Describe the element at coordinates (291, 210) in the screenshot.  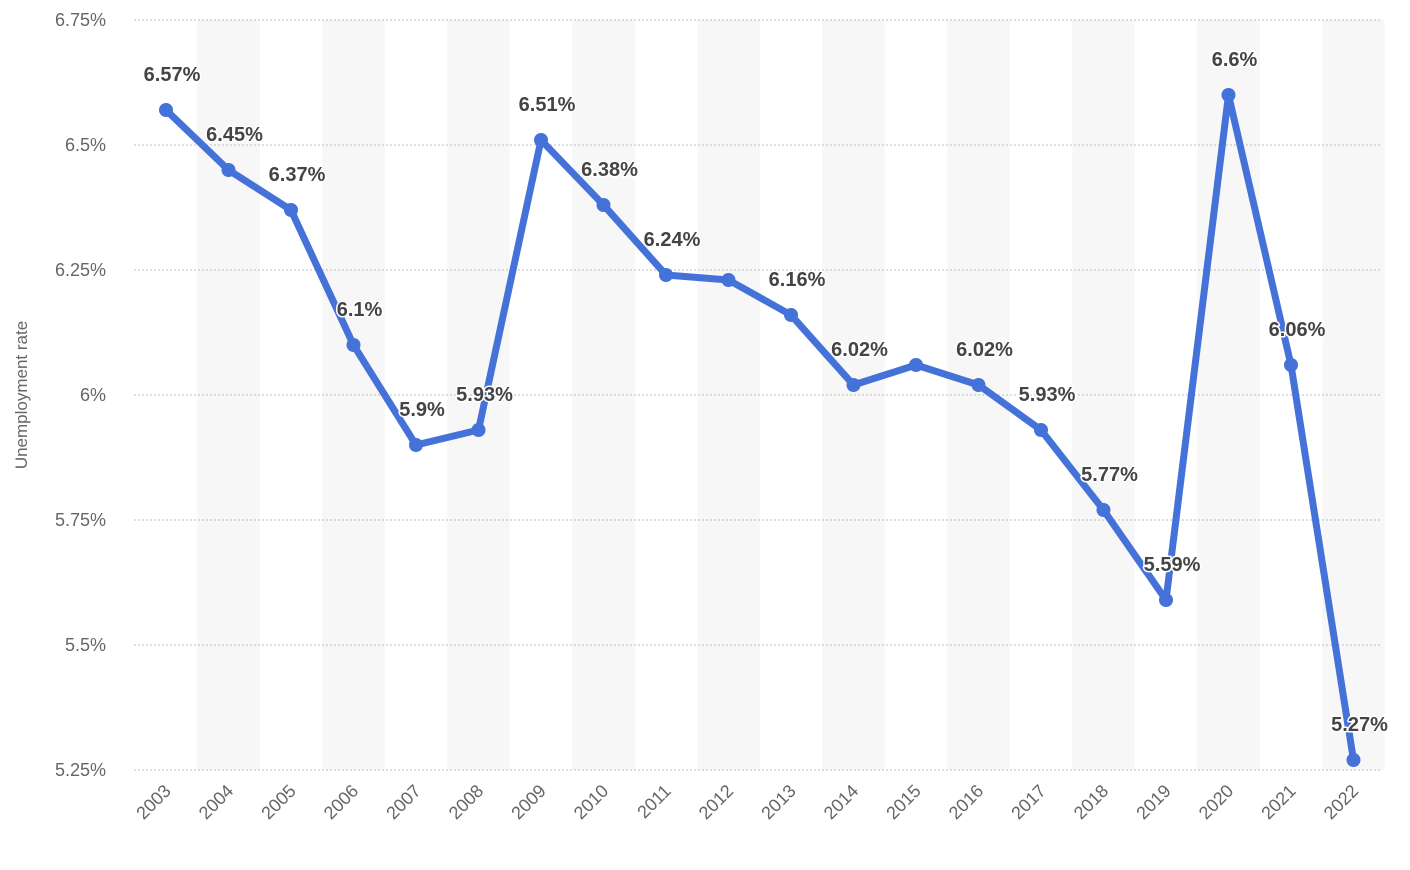
I see `data-point-2005` at that location.